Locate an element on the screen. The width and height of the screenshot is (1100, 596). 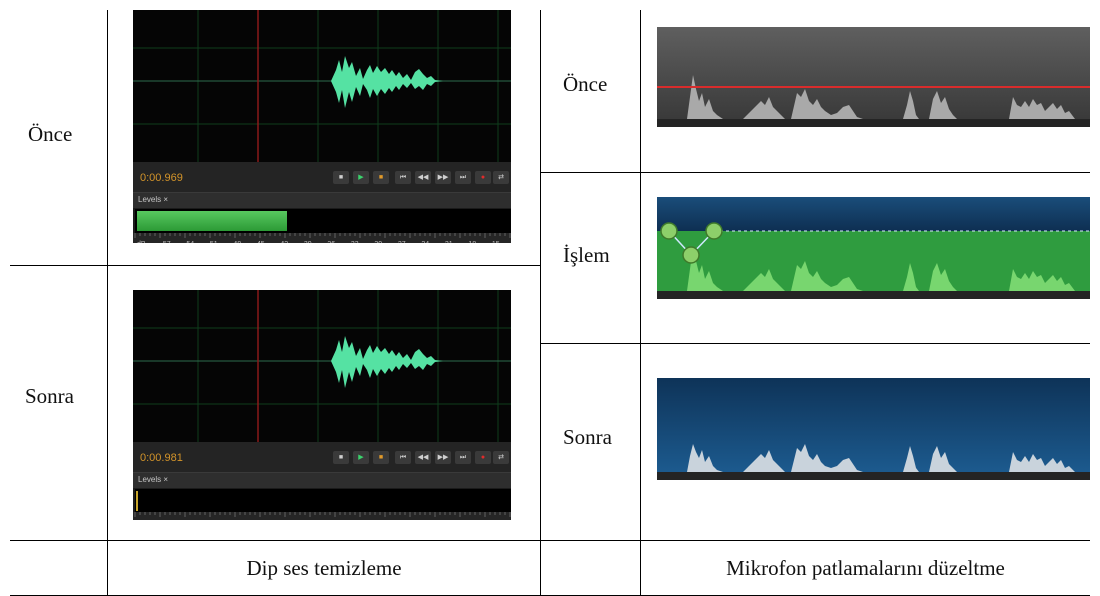
transport-bar: 0:00.969 ■ ▶ ■ ⏮ ◀◀ ▶▶ ⏭ ● ⇄ is located at coordinates (322, 177).